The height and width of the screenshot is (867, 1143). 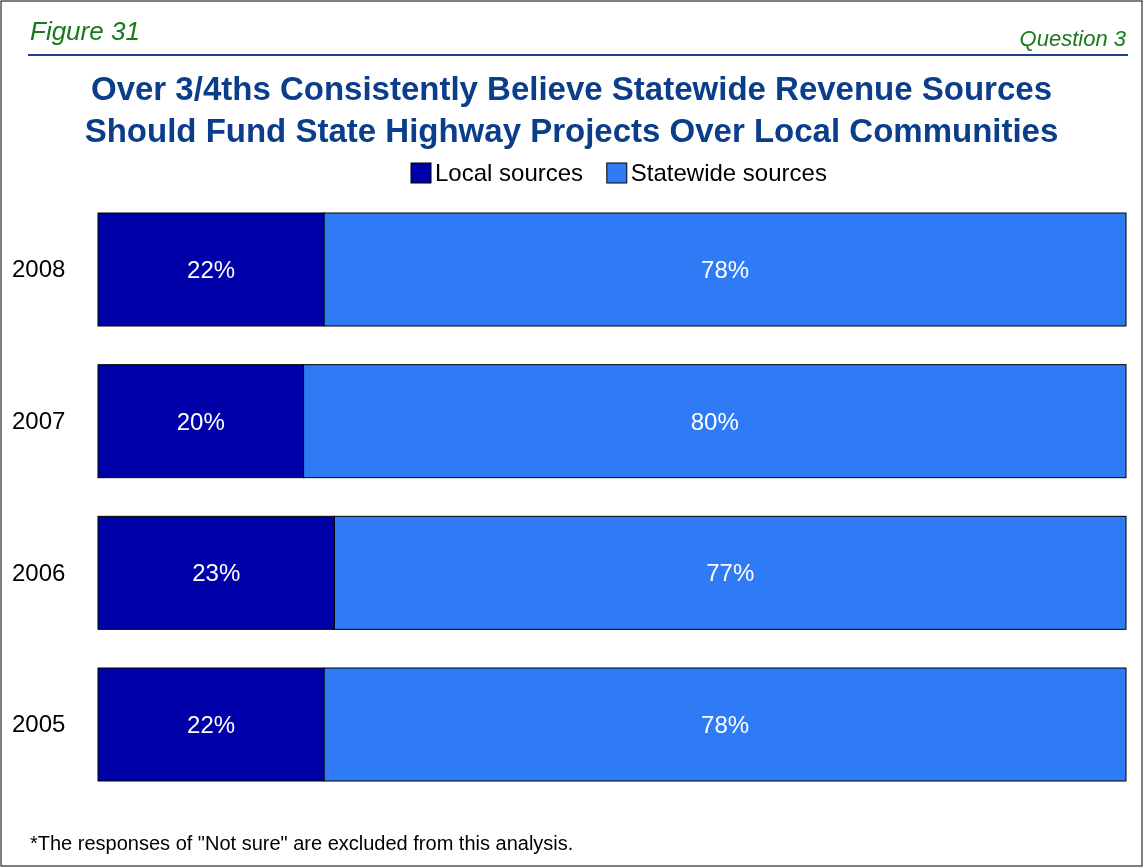 What do you see at coordinates (1073, 38) in the screenshot?
I see `text: Question 3` at bounding box center [1073, 38].